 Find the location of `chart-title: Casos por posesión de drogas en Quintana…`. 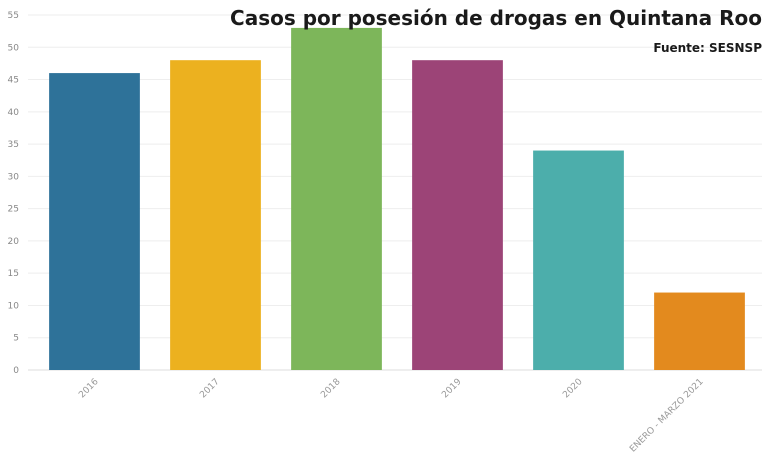

chart-title: Casos por posesión de drogas en Quintana… is located at coordinates (496, 18).